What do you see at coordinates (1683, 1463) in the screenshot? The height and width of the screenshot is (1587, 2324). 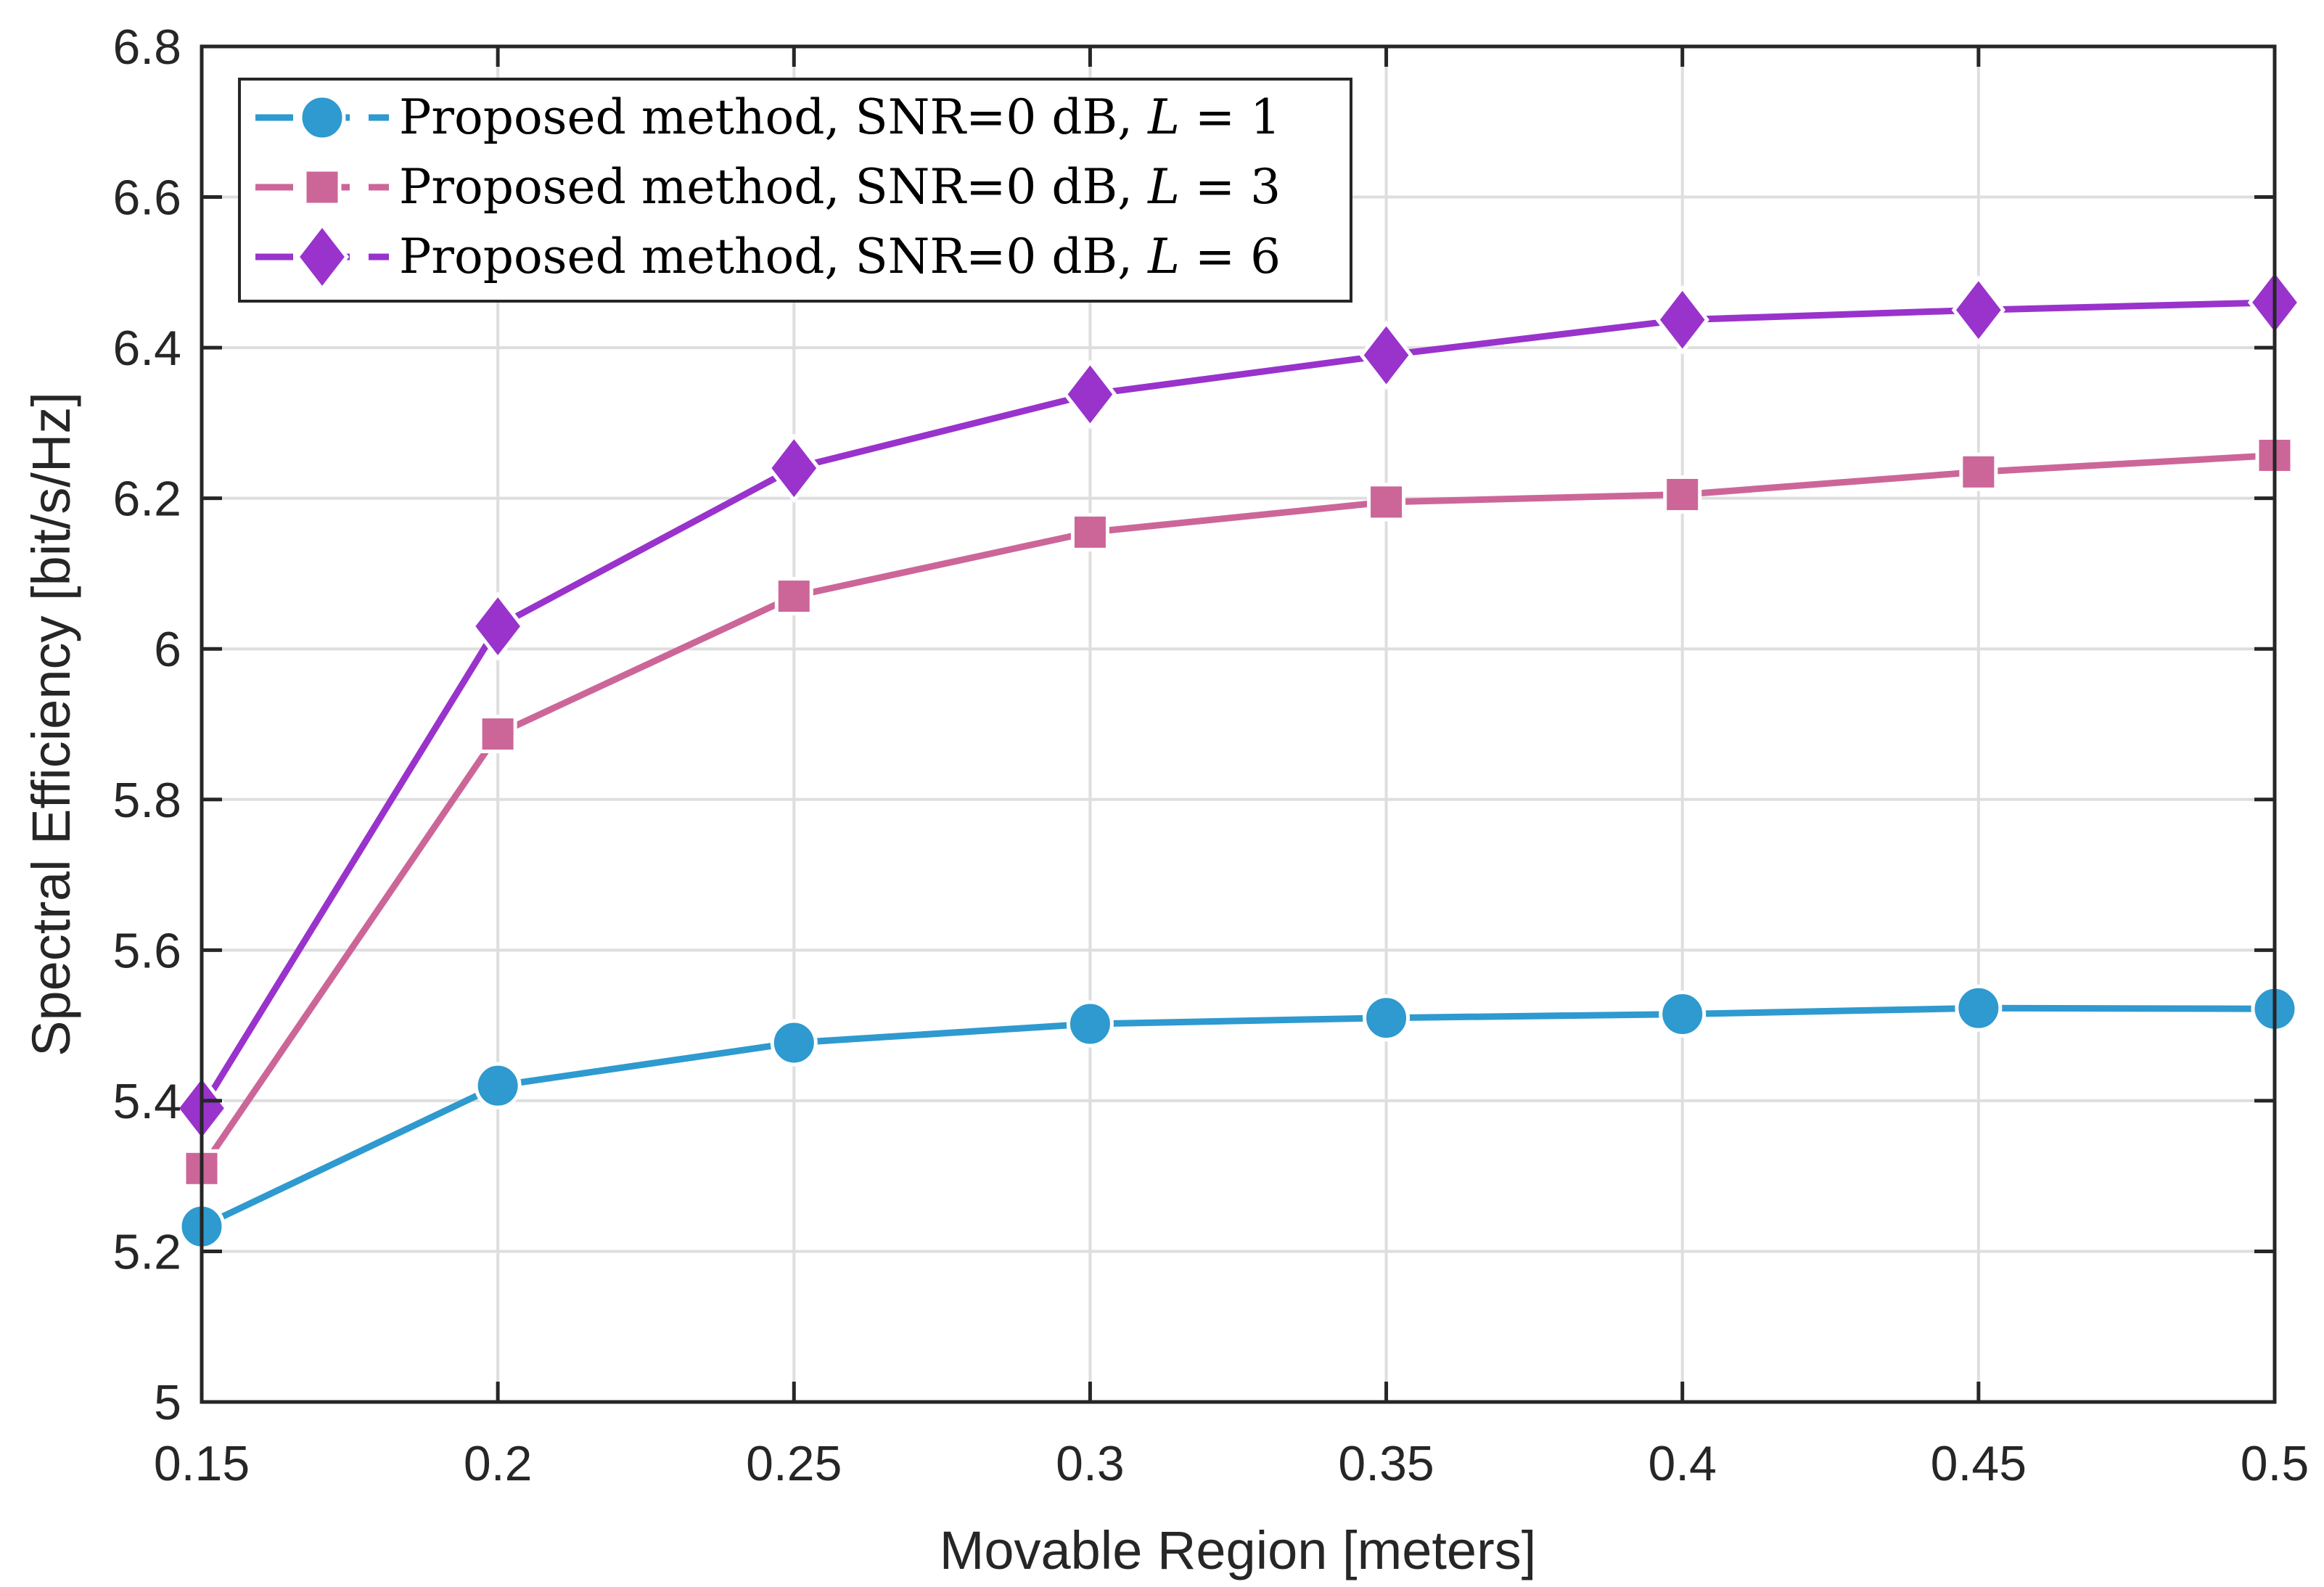 I see `x-tick-label: 0.4` at bounding box center [1683, 1463].